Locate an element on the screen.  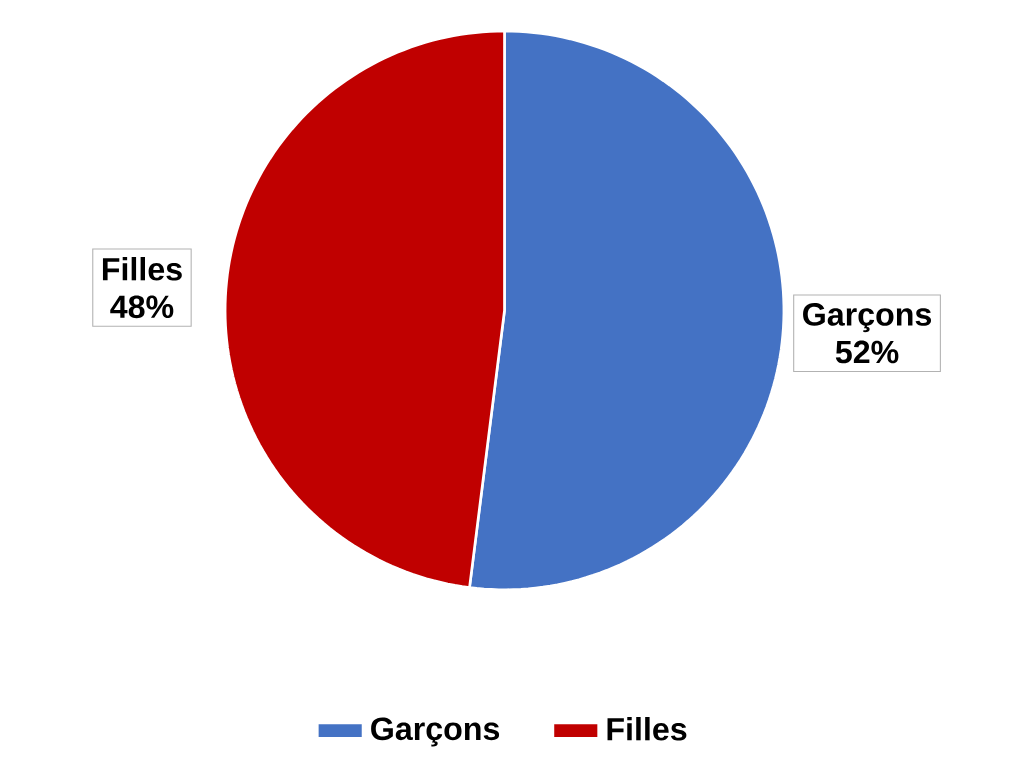
legend-label: Filles is located at coordinates (647, 728).